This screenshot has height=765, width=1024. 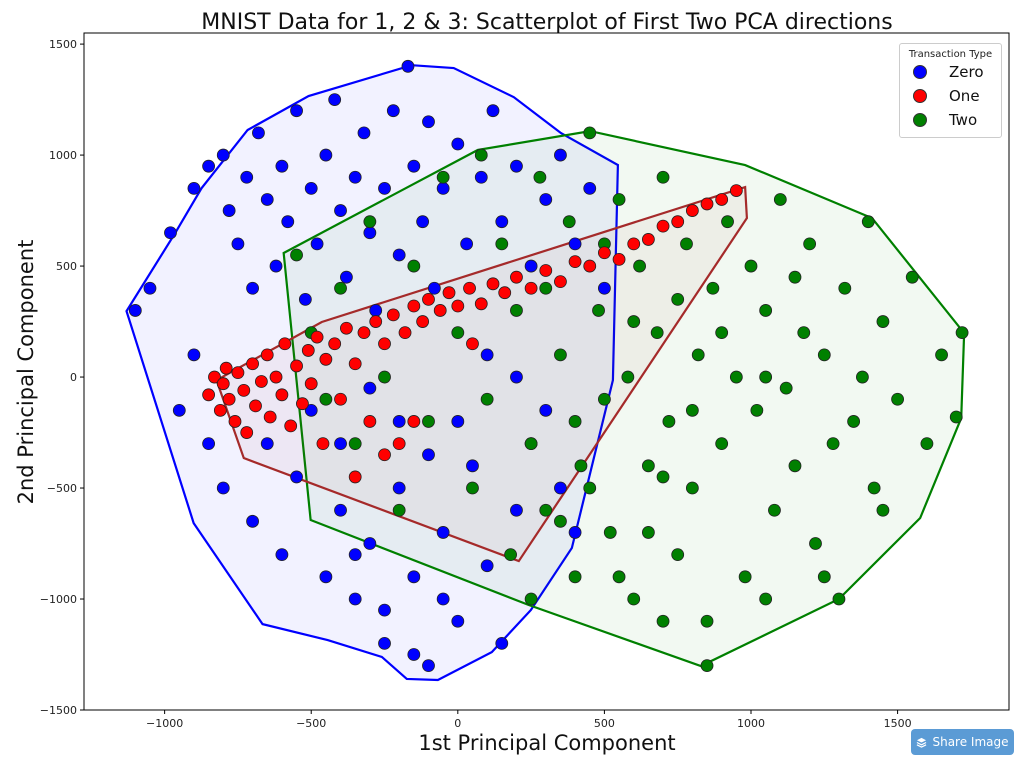 What do you see at coordinates (966, 72) in the screenshot?
I see `legend-label-zero: Zero` at bounding box center [966, 72].